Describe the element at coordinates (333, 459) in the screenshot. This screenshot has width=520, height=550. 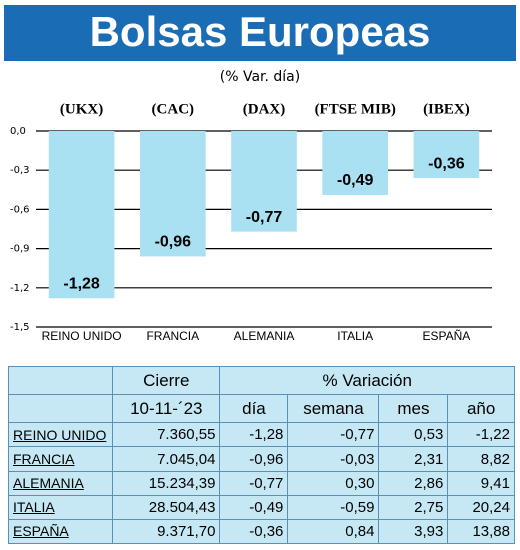
I see `table-cell: -0,03` at that location.